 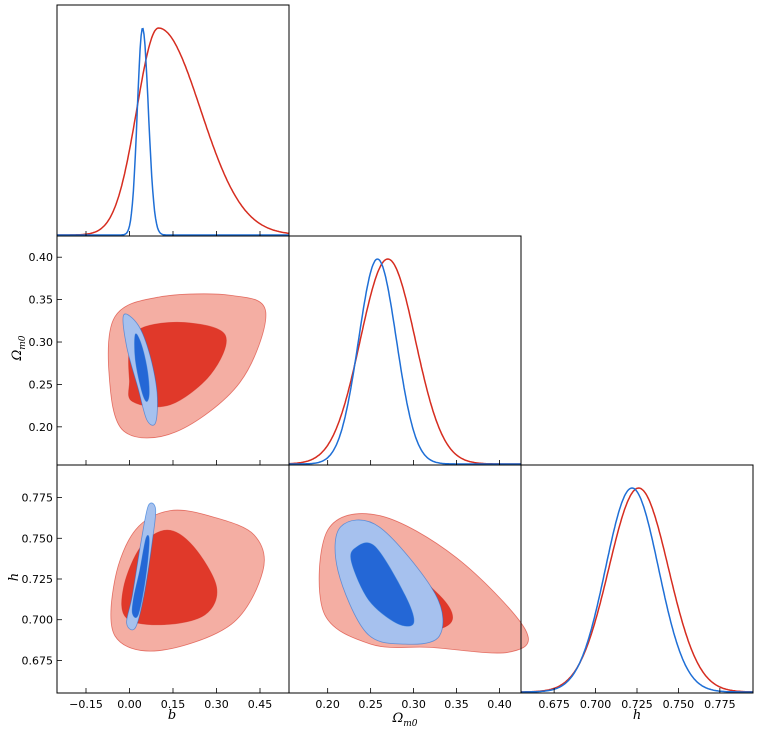 What do you see at coordinates (720, 704) in the screenshot?
I see `xtick-label-h-4: 0.775` at bounding box center [720, 704].